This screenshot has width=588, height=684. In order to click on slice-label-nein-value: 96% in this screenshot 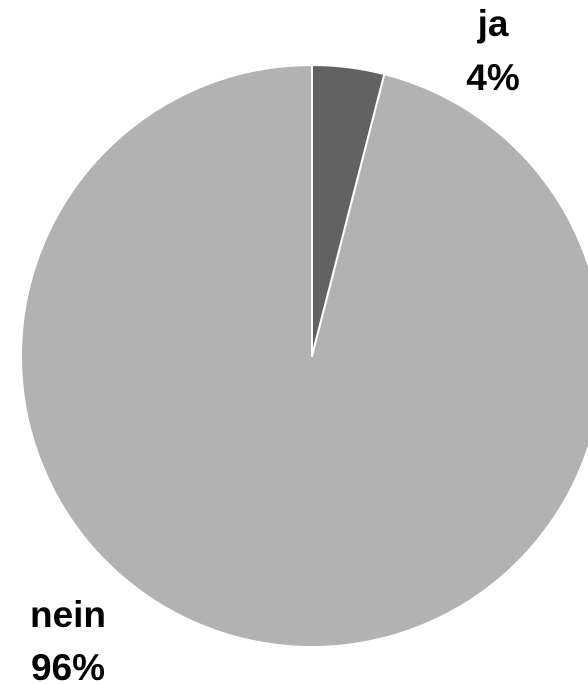, I will do `click(68, 665)`.